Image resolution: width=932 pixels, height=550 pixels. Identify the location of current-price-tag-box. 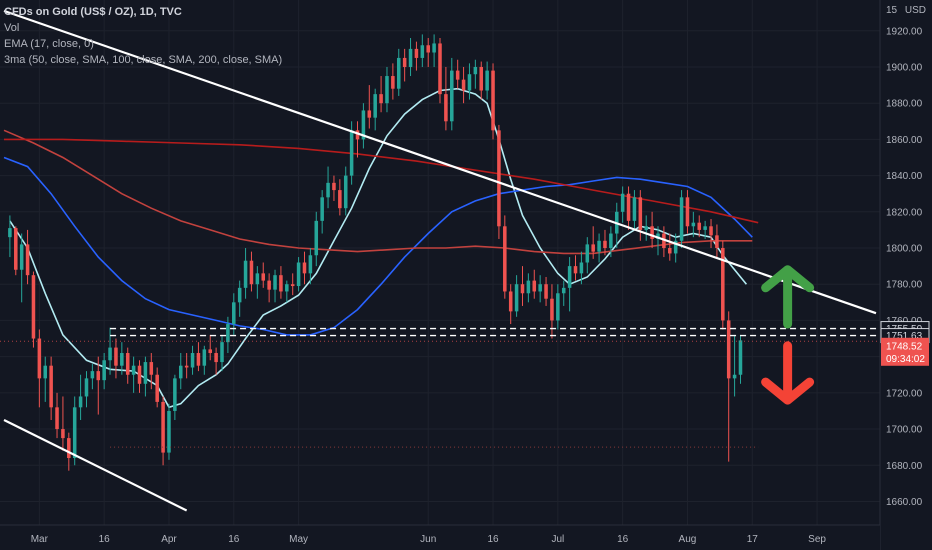
(905, 351).